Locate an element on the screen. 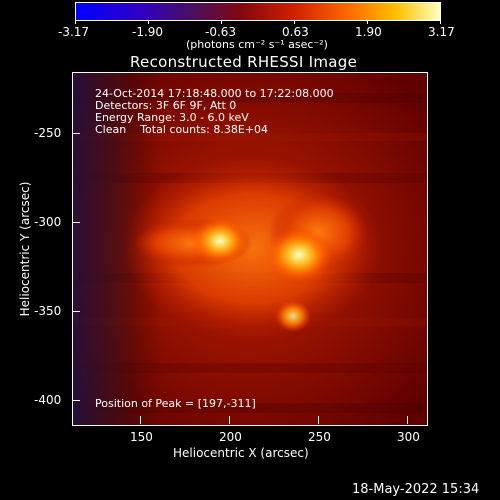 The image size is (500, 500). x-tickmarks is located at coordinates (249, 421).